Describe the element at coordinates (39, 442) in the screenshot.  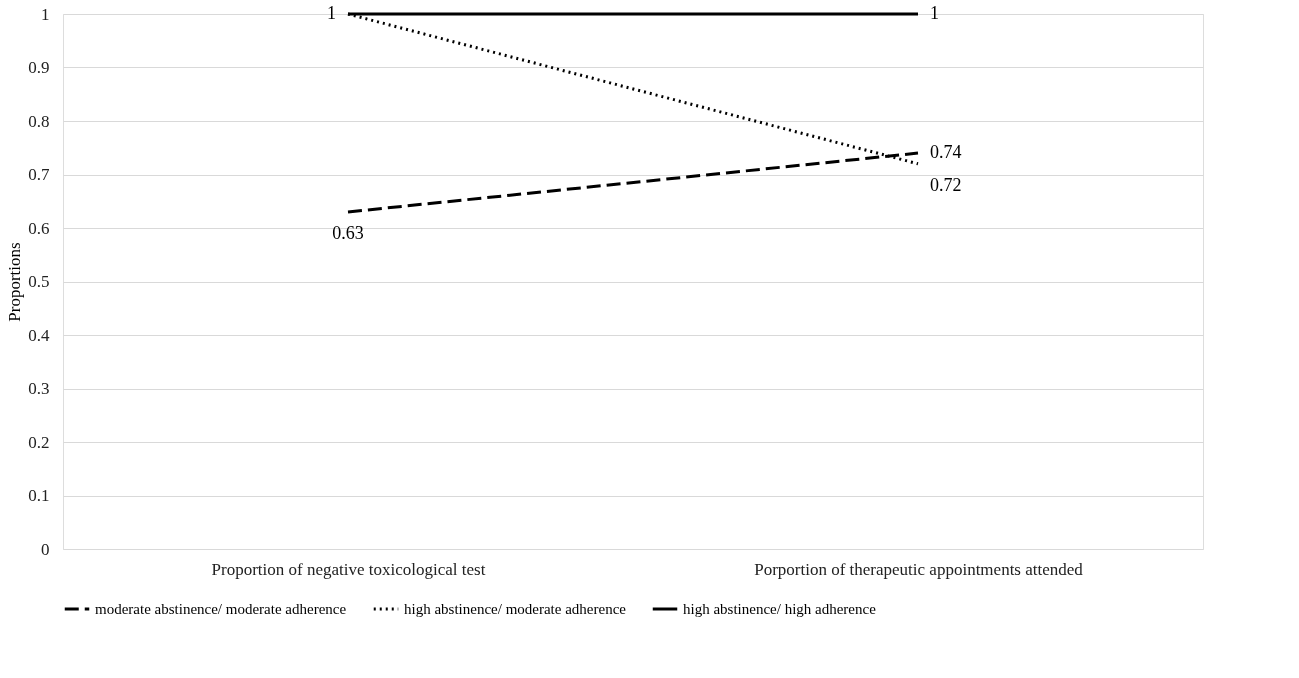
I see `y-tick-label: 0.2` at that location.